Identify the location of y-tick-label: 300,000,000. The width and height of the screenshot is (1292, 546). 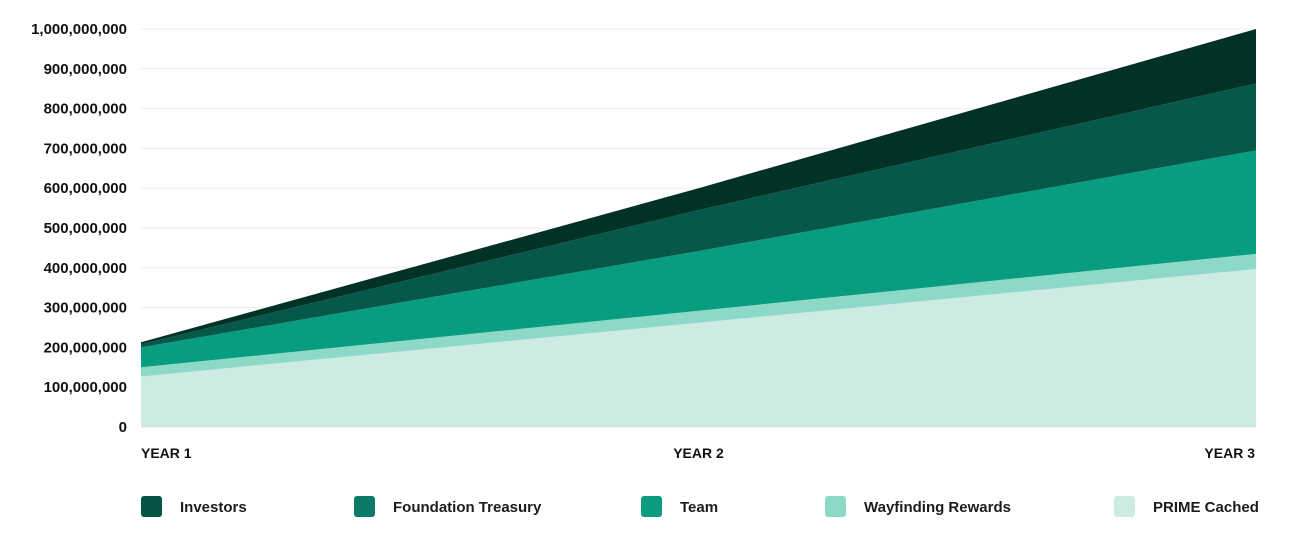
(85, 308).